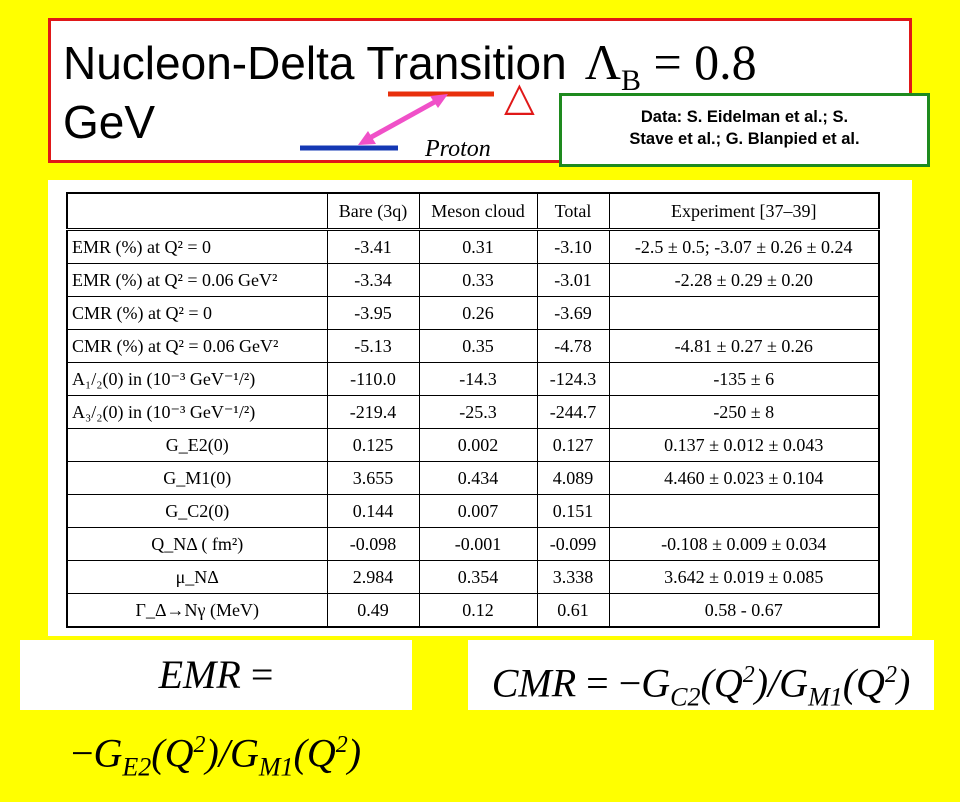  I want to click on value-cell: -110.0, so click(373, 379).